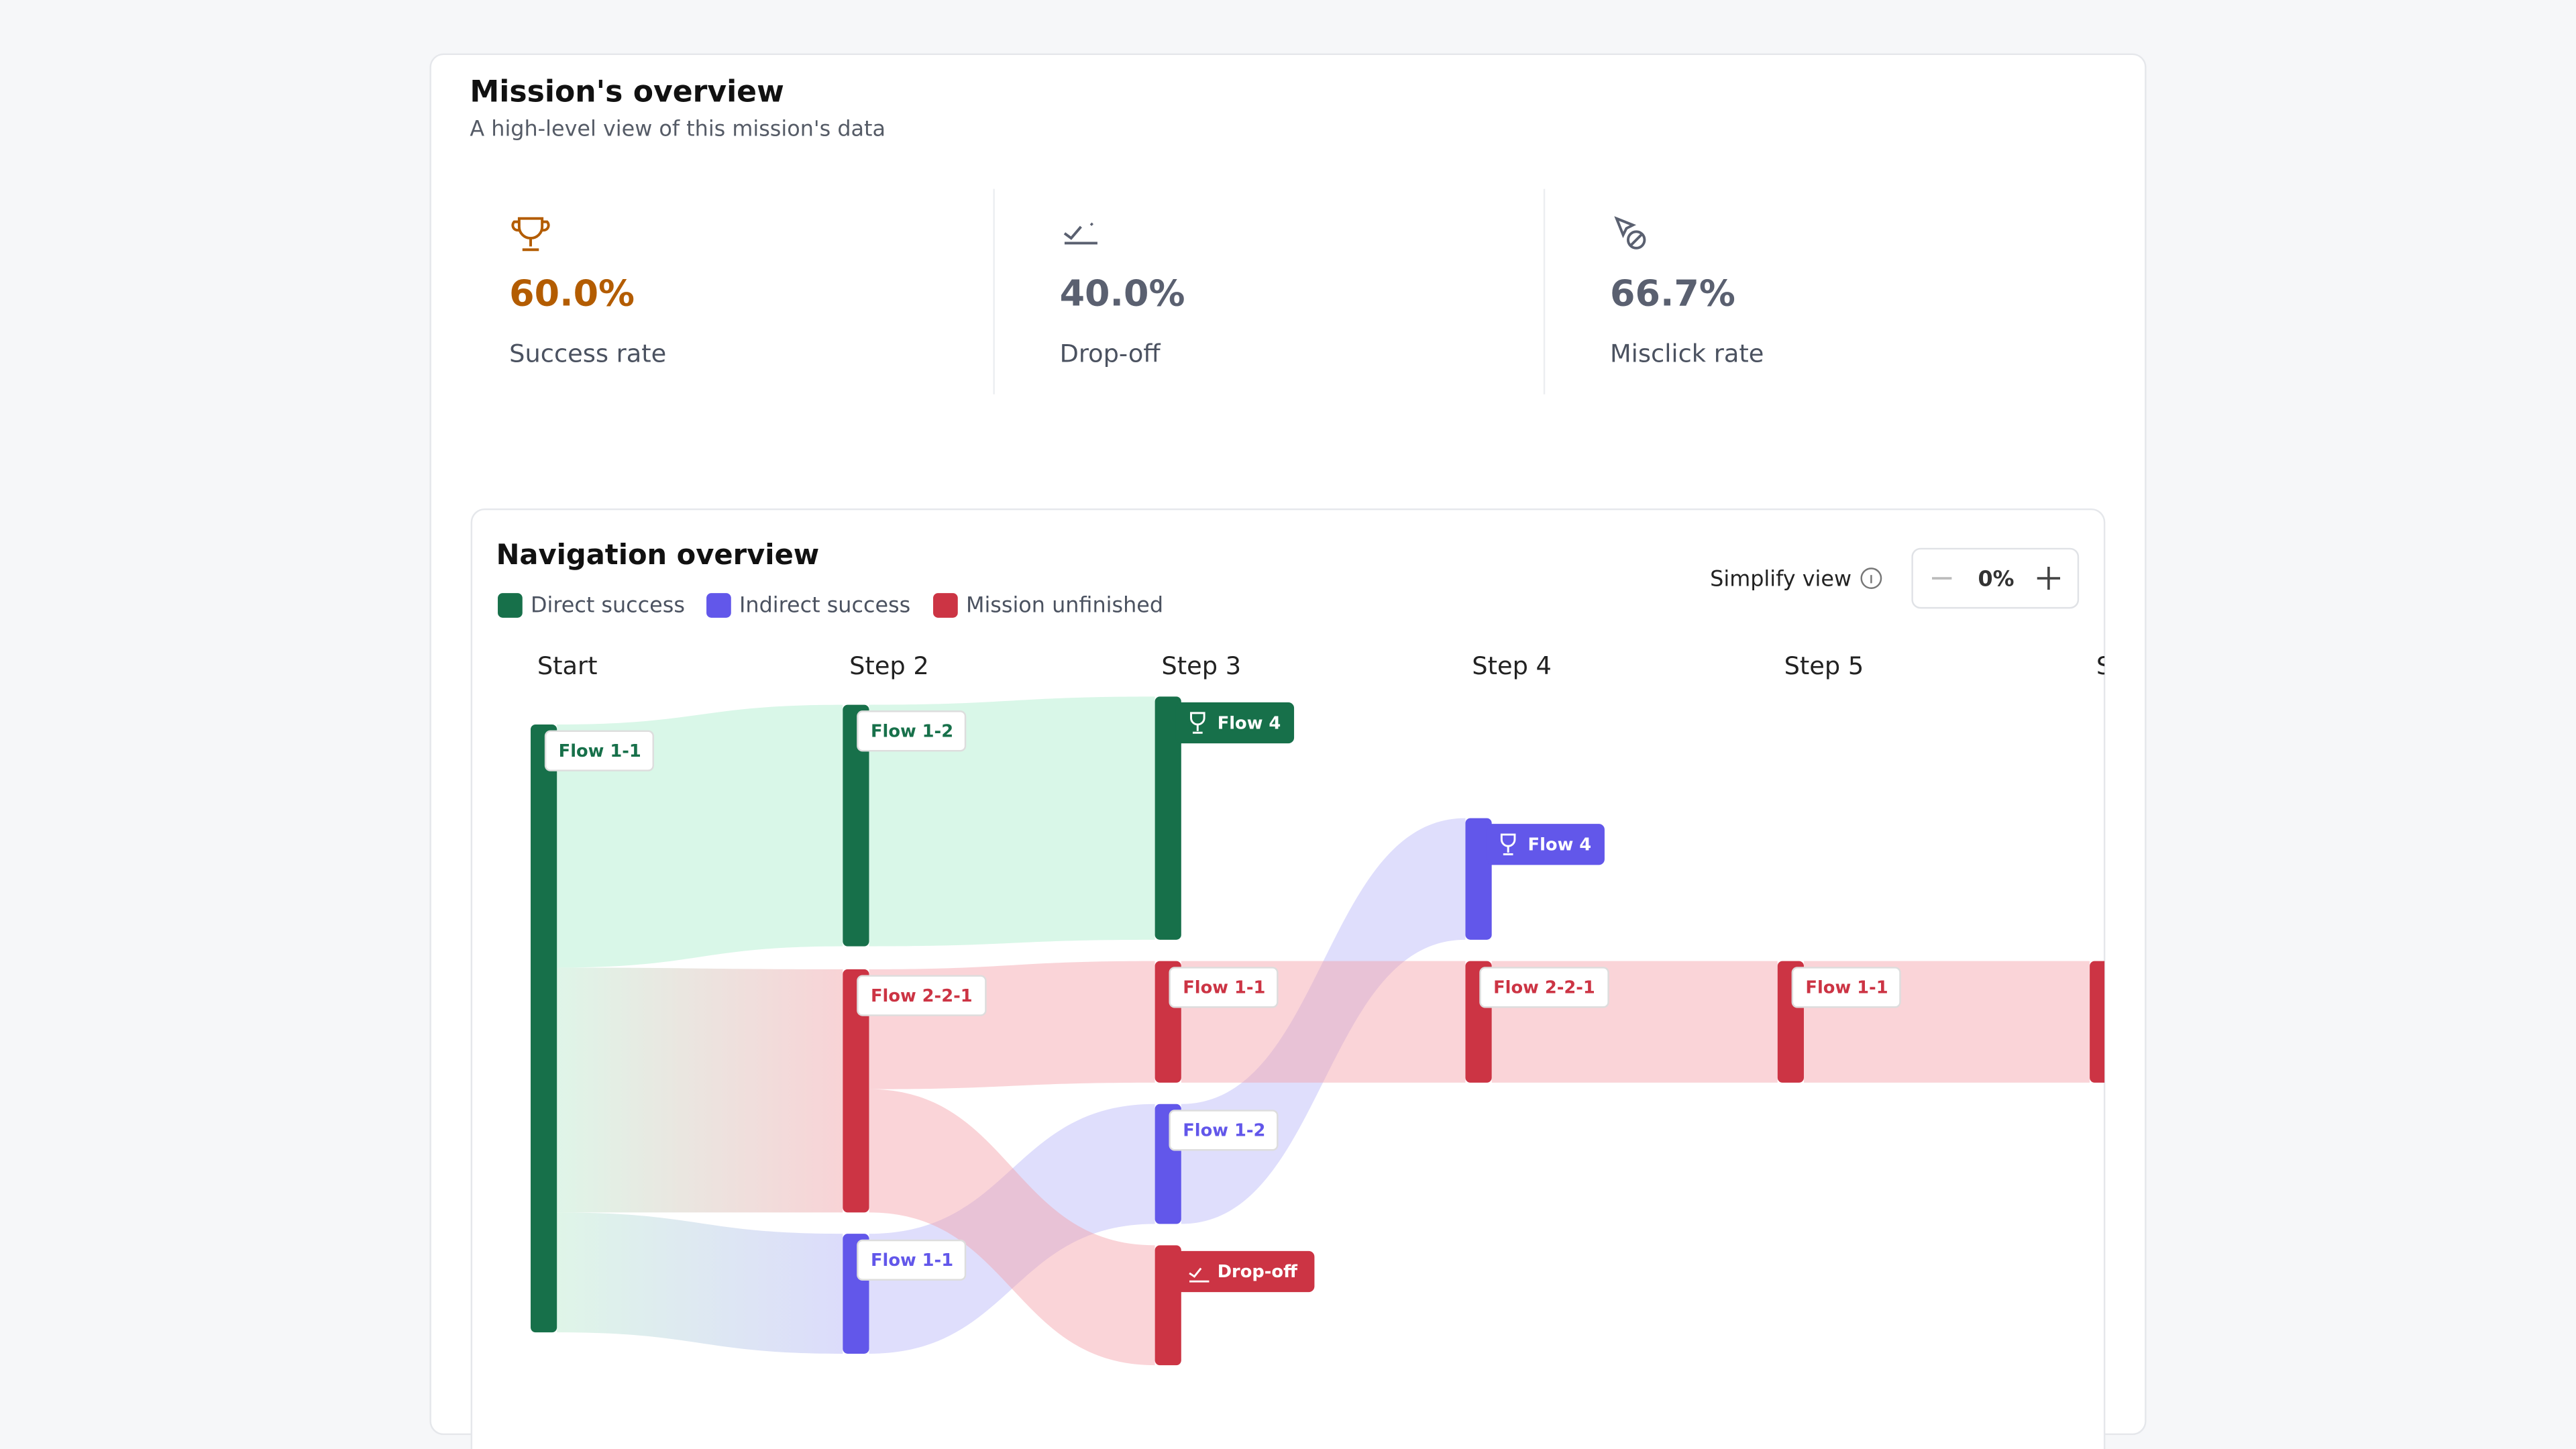  I want to click on step-label: Start, so click(567, 665).